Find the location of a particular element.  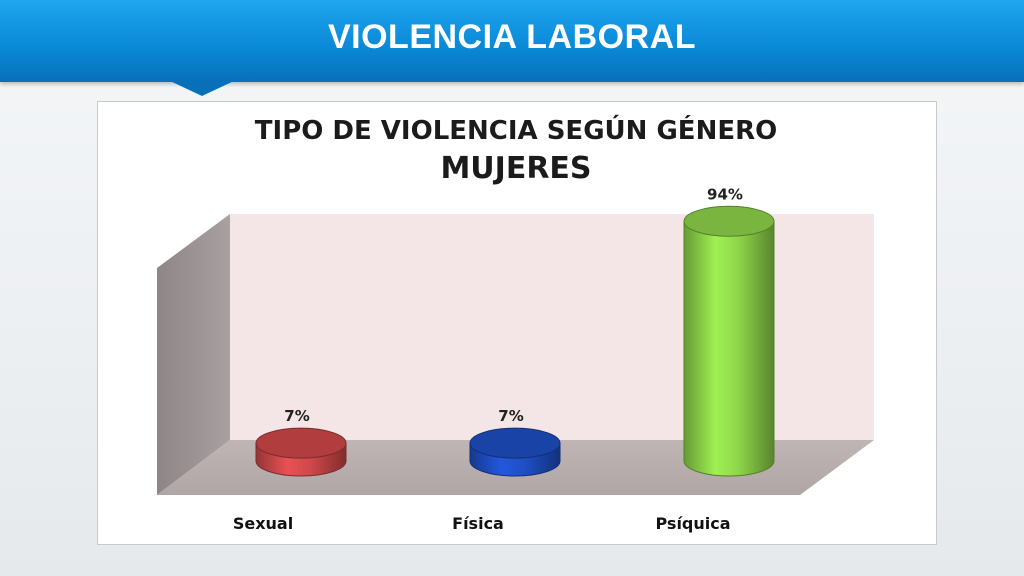

side-wall is located at coordinates (193, 354).